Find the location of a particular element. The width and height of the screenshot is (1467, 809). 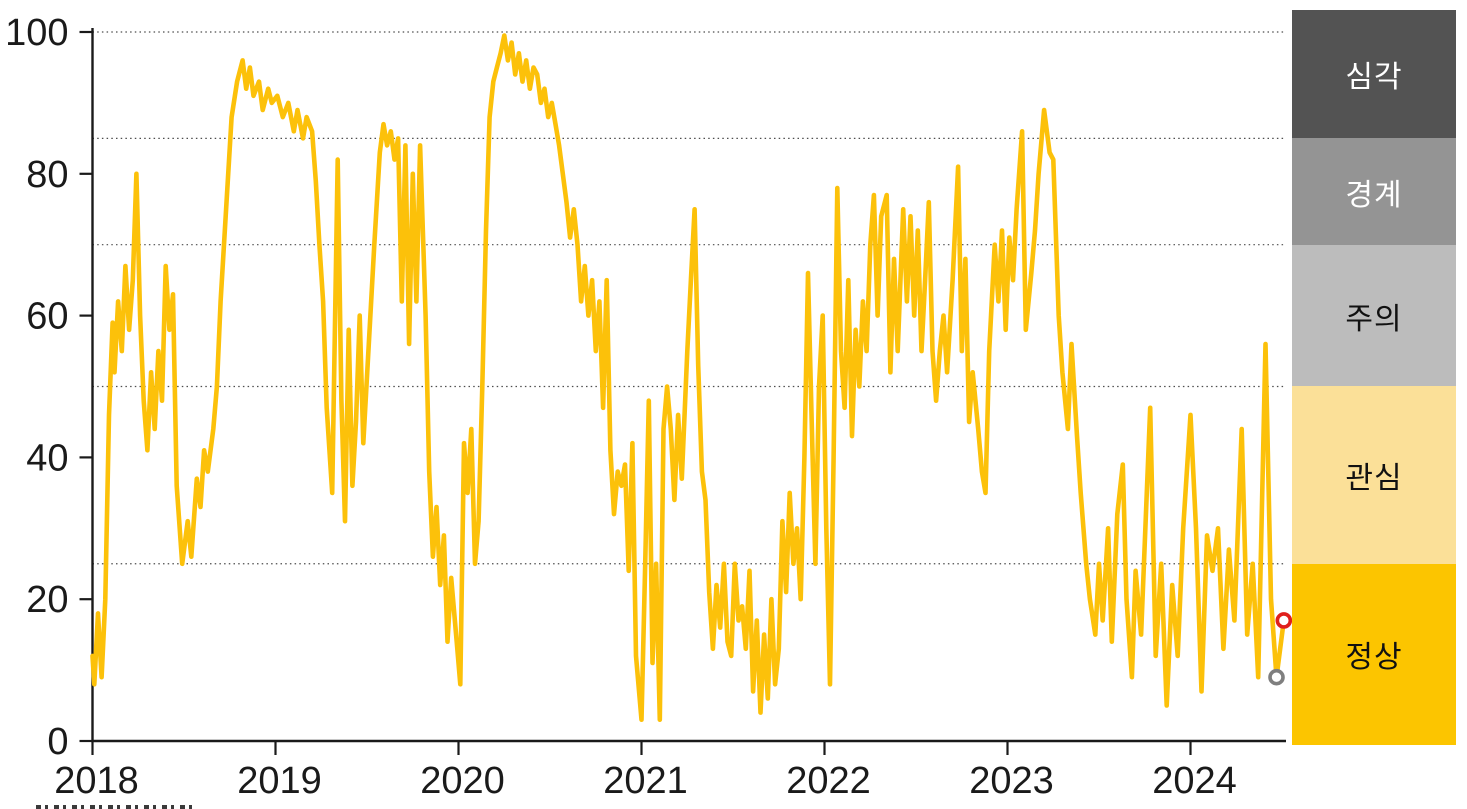

y-tick-label-60: 60 is located at coordinates (47, 317).